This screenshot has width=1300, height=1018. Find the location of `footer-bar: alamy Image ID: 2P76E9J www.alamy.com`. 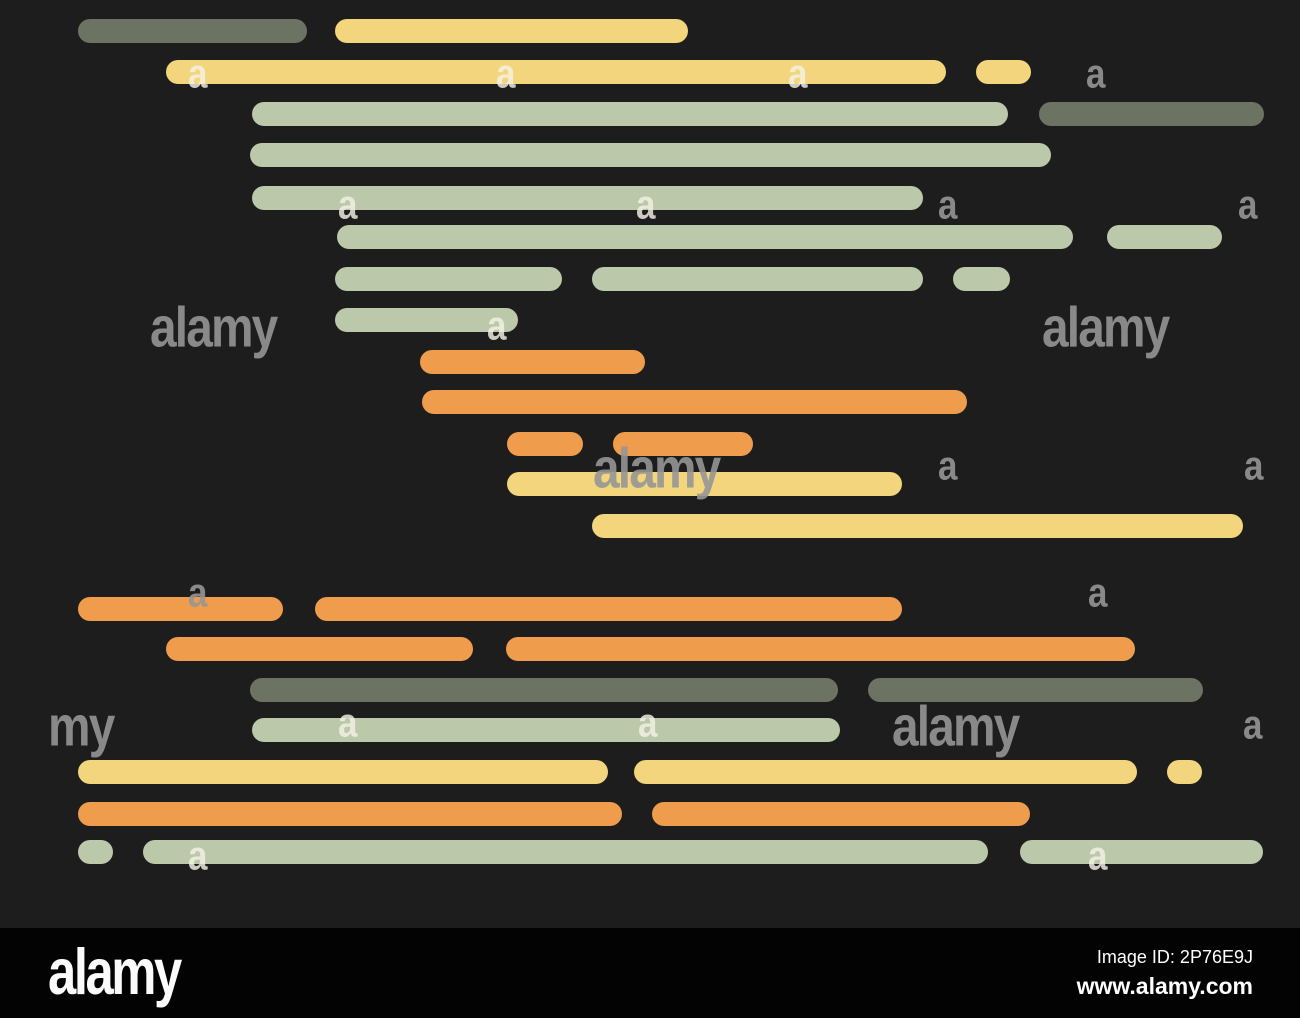

footer-bar: alamy Image ID: 2P76E9J www.alamy.com is located at coordinates (650, 973).